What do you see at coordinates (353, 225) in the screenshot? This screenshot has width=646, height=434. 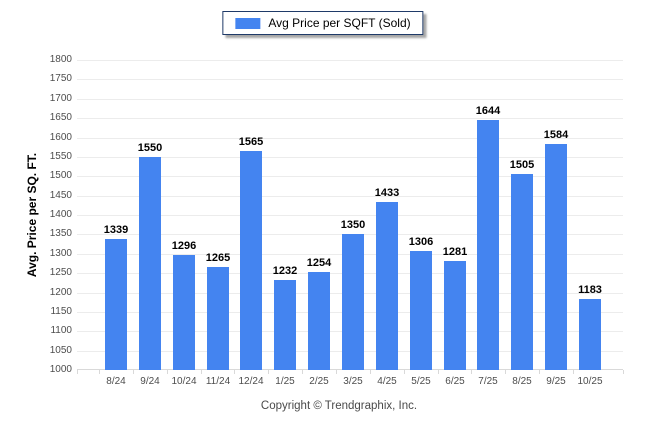 I see `bar-value-label: 1350` at bounding box center [353, 225].